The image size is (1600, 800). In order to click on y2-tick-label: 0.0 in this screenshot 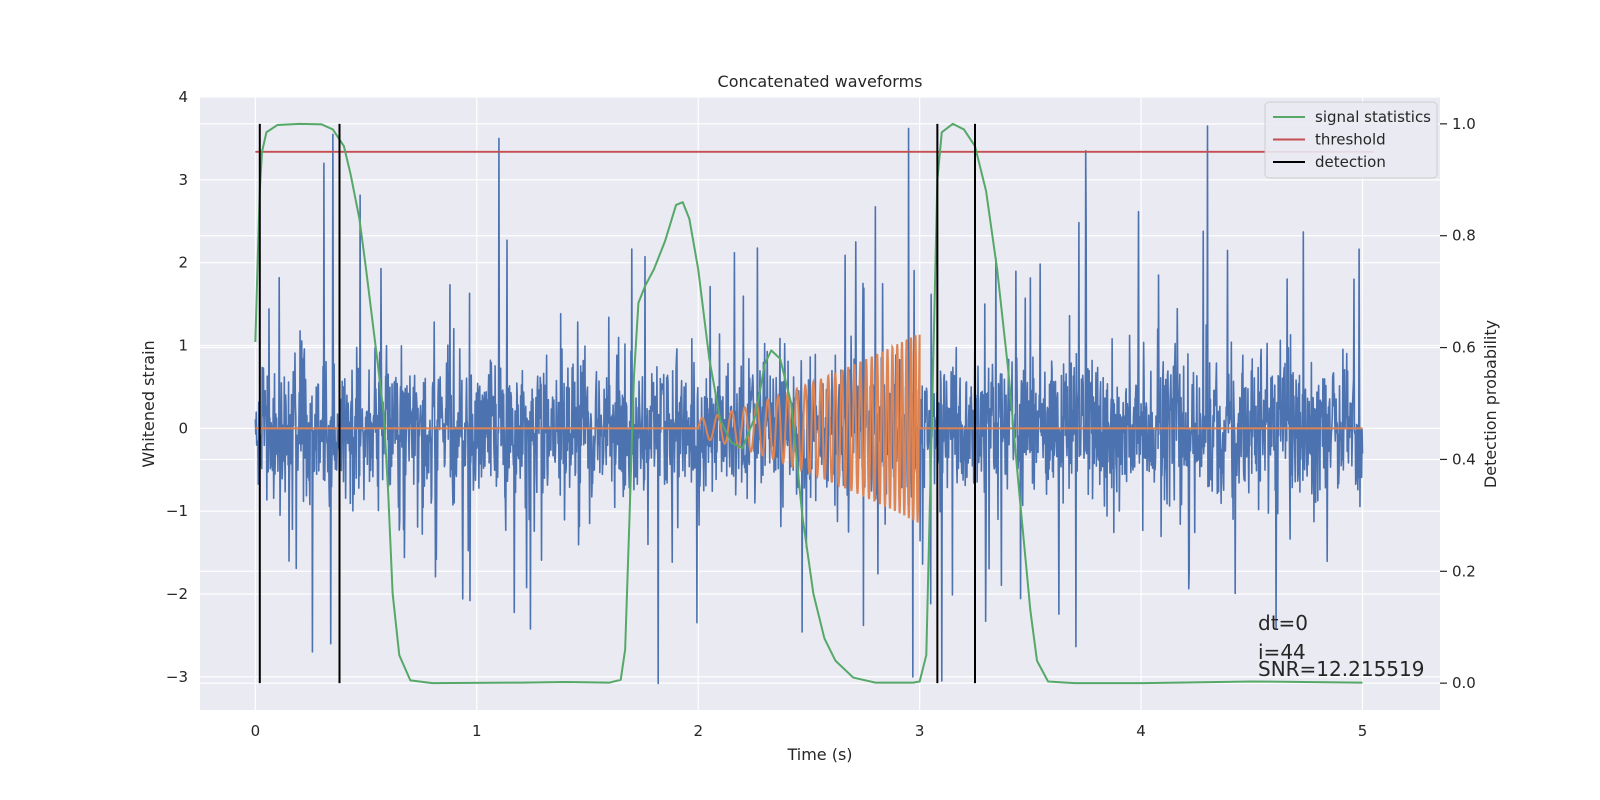, I will do `click(1464, 683)`.